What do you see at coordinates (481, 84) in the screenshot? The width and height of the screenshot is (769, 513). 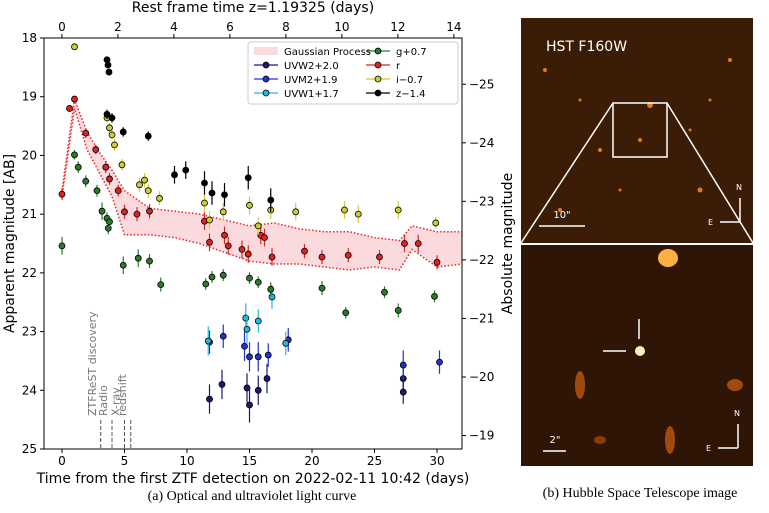 I see `y2-tick-label: −25` at bounding box center [481, 84].